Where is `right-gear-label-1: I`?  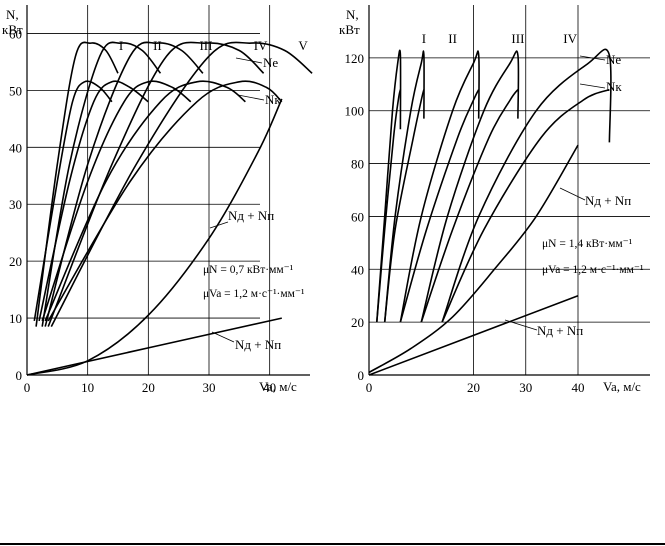
right-gear-label-1: I is located at coordinates (424, 38).